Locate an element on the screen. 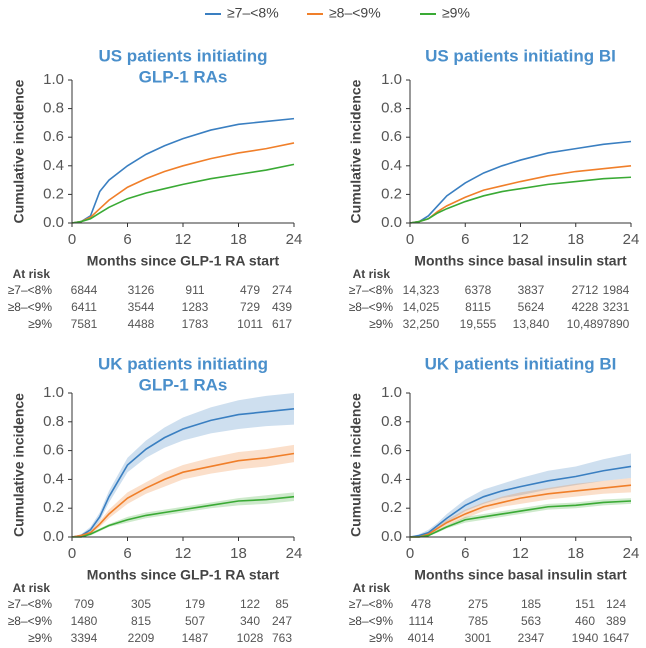  legend-label: ≥9% is located at coordinates (456, 13).